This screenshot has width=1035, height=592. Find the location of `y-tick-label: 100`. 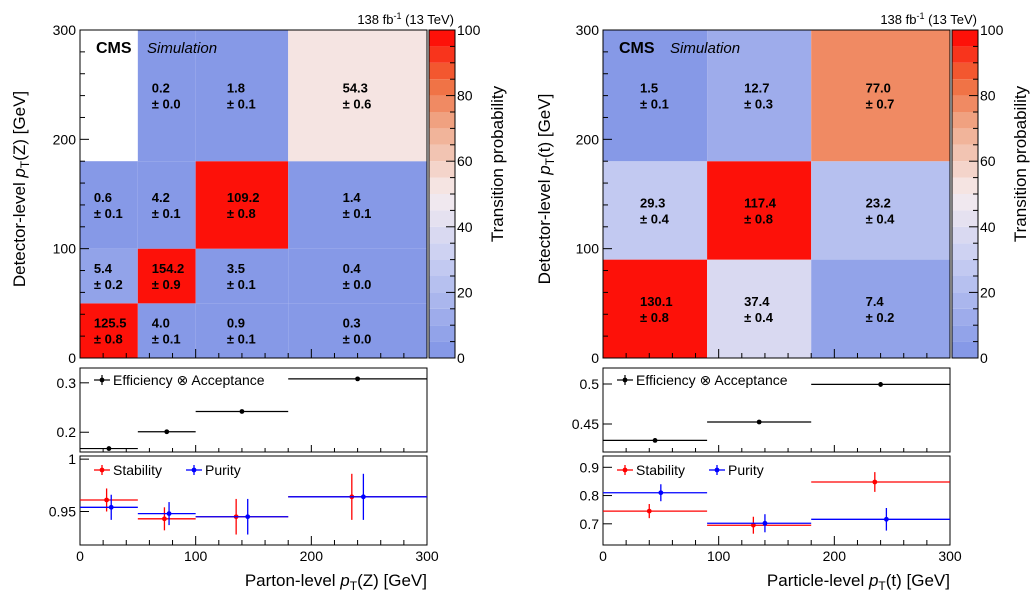

y-tick-label: 100 is located at coordinates (588, 249).